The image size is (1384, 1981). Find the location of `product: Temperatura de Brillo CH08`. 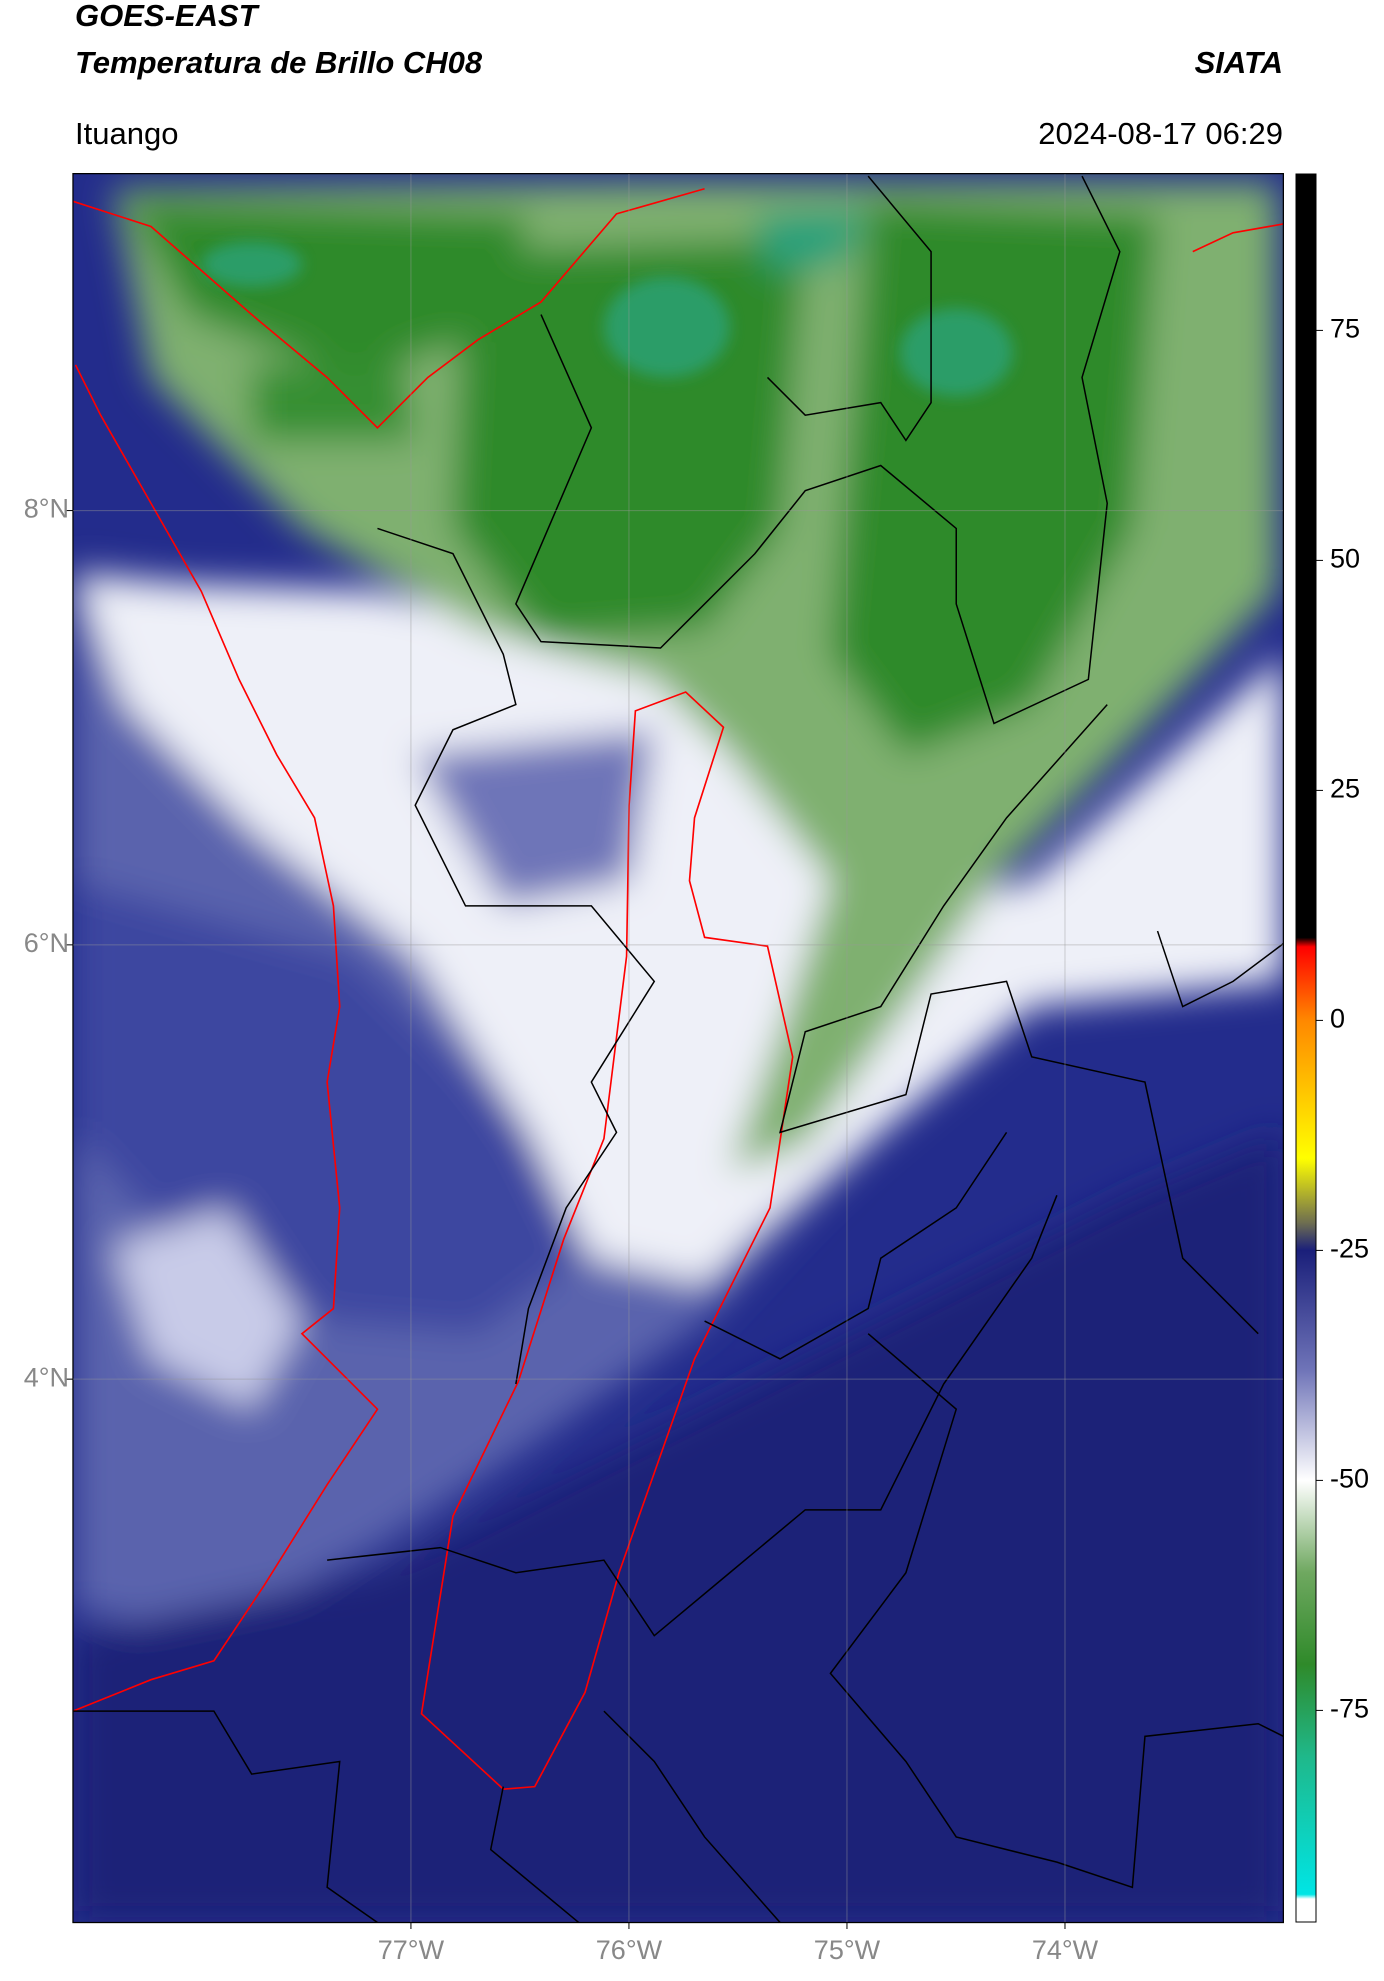

product: Temperatura de Brillo CH08 is located at coordinates (279, 62).